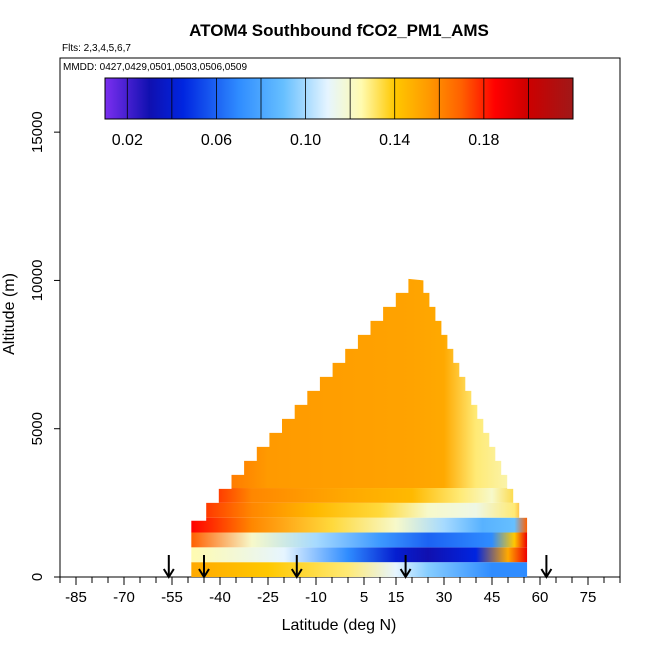 The image size is (650, 650). Describe the element at coordinates (37, 577) in the screenshot. I see `y-tick-label: 0` at that location.